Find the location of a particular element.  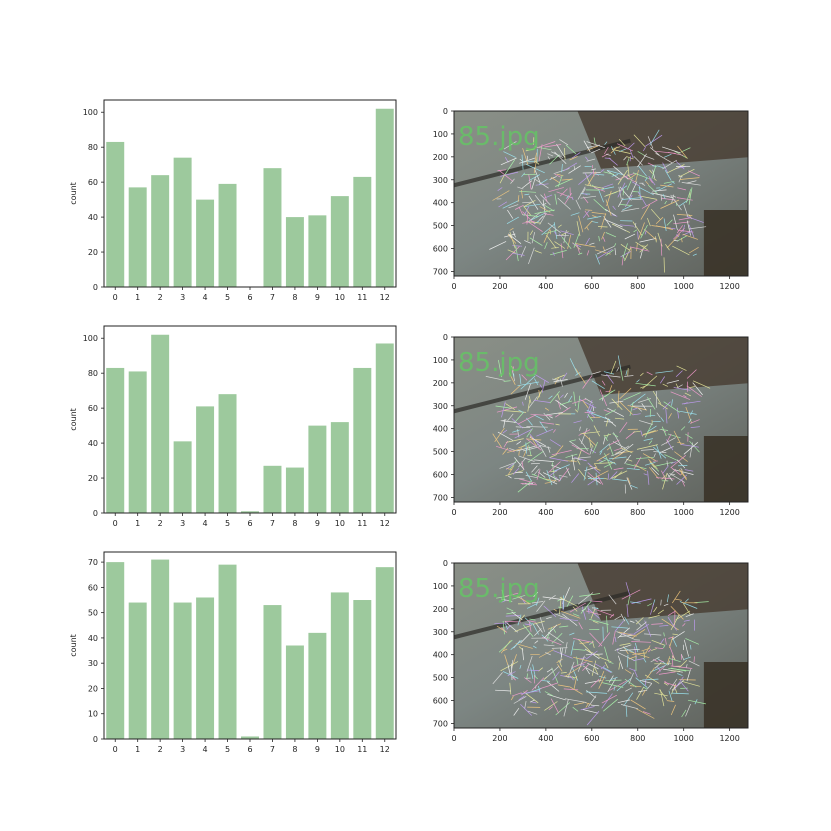

x-tick-label: 0 is located at coordinates (115, 297).